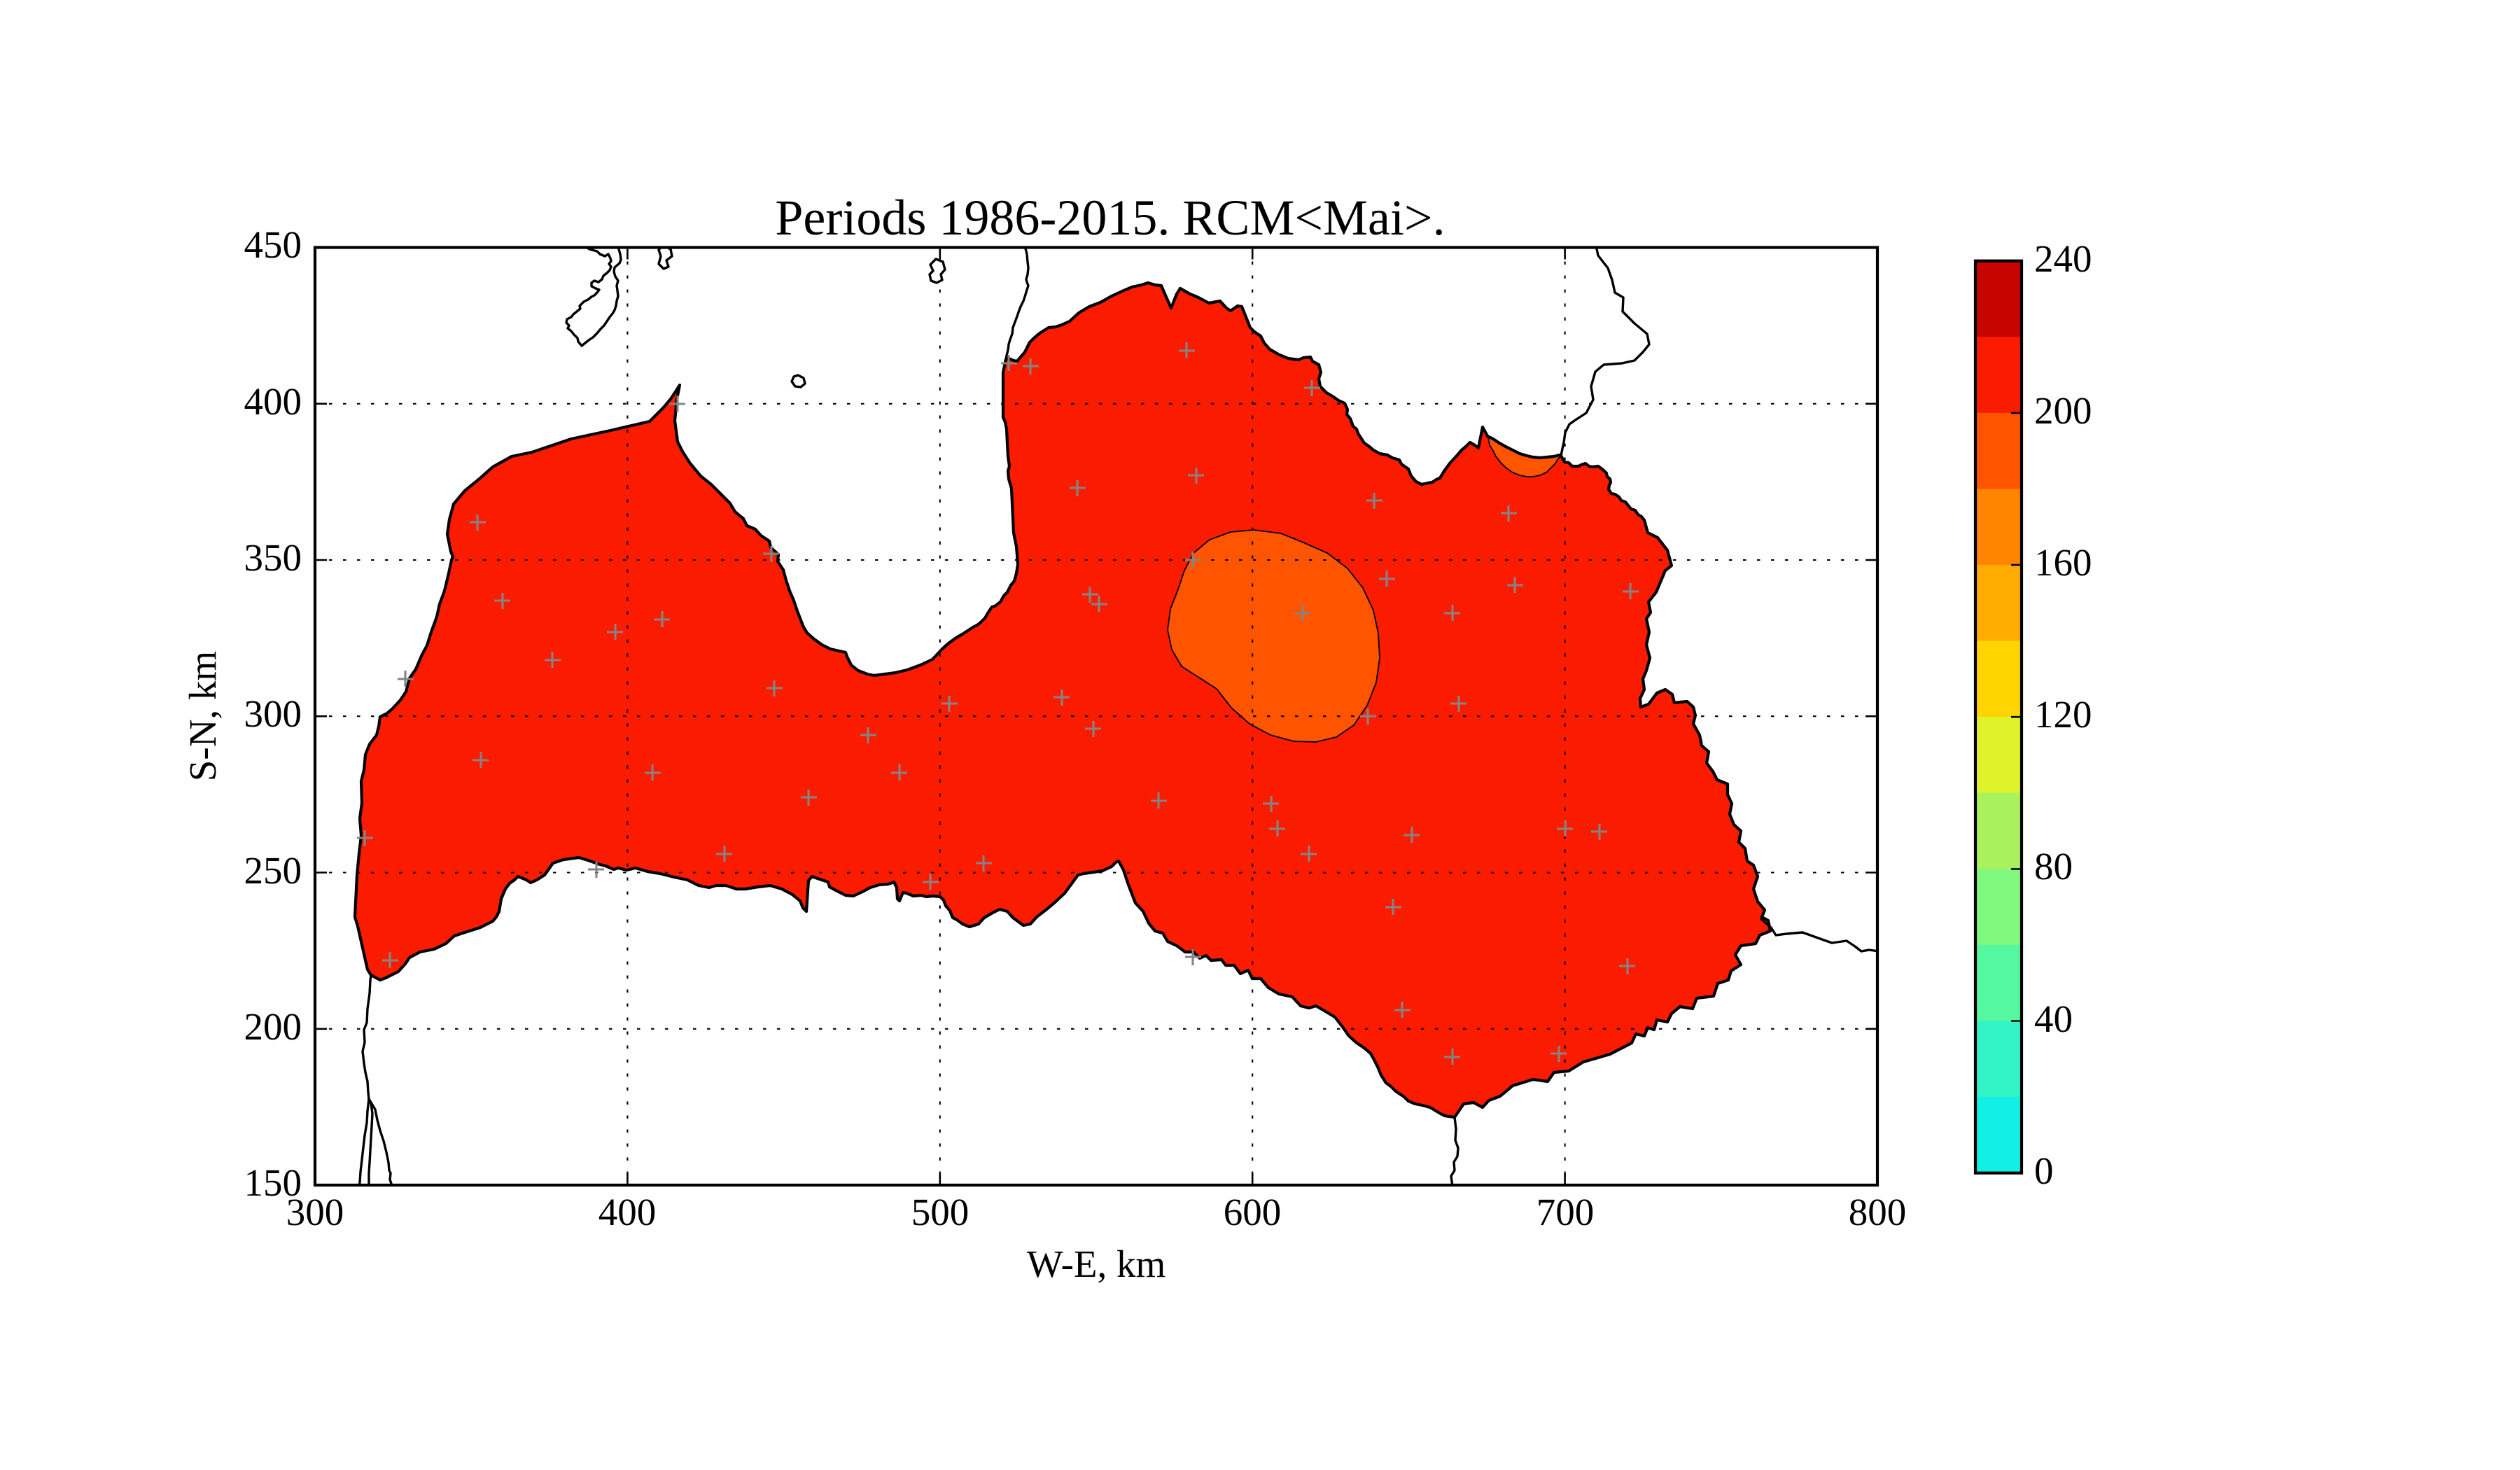 The width and height of the screenshot is (2520, 1470). I want to click on svg-text: W-E, km, so click(1096, 1263).